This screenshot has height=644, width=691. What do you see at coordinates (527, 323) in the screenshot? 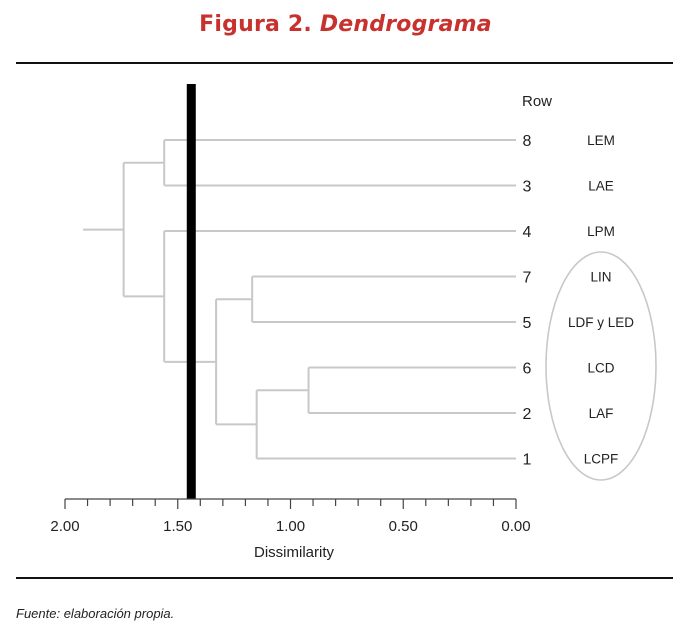
I see `row-number: 5` at bounding box center [527, 323].